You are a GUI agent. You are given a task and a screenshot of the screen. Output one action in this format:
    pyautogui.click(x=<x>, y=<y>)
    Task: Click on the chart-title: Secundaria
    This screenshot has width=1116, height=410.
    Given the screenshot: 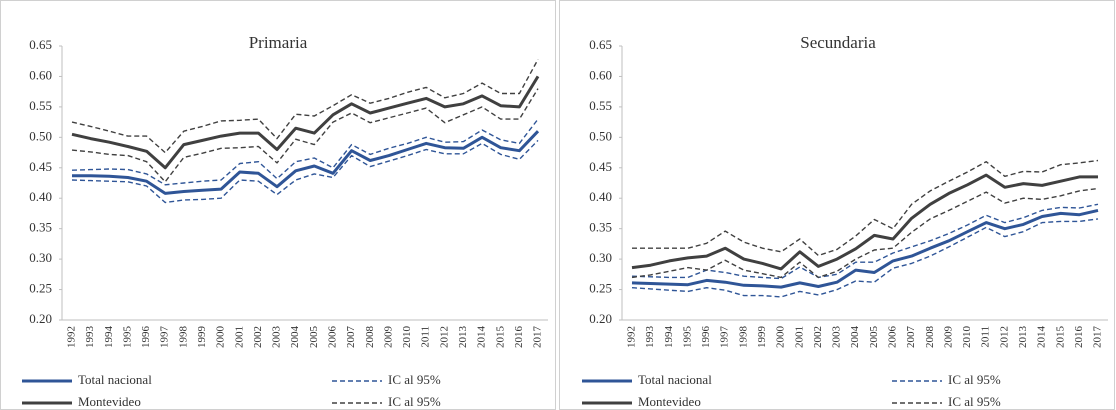 What is the action you would take?
    pyautogui.click(x=838, y=42)
    